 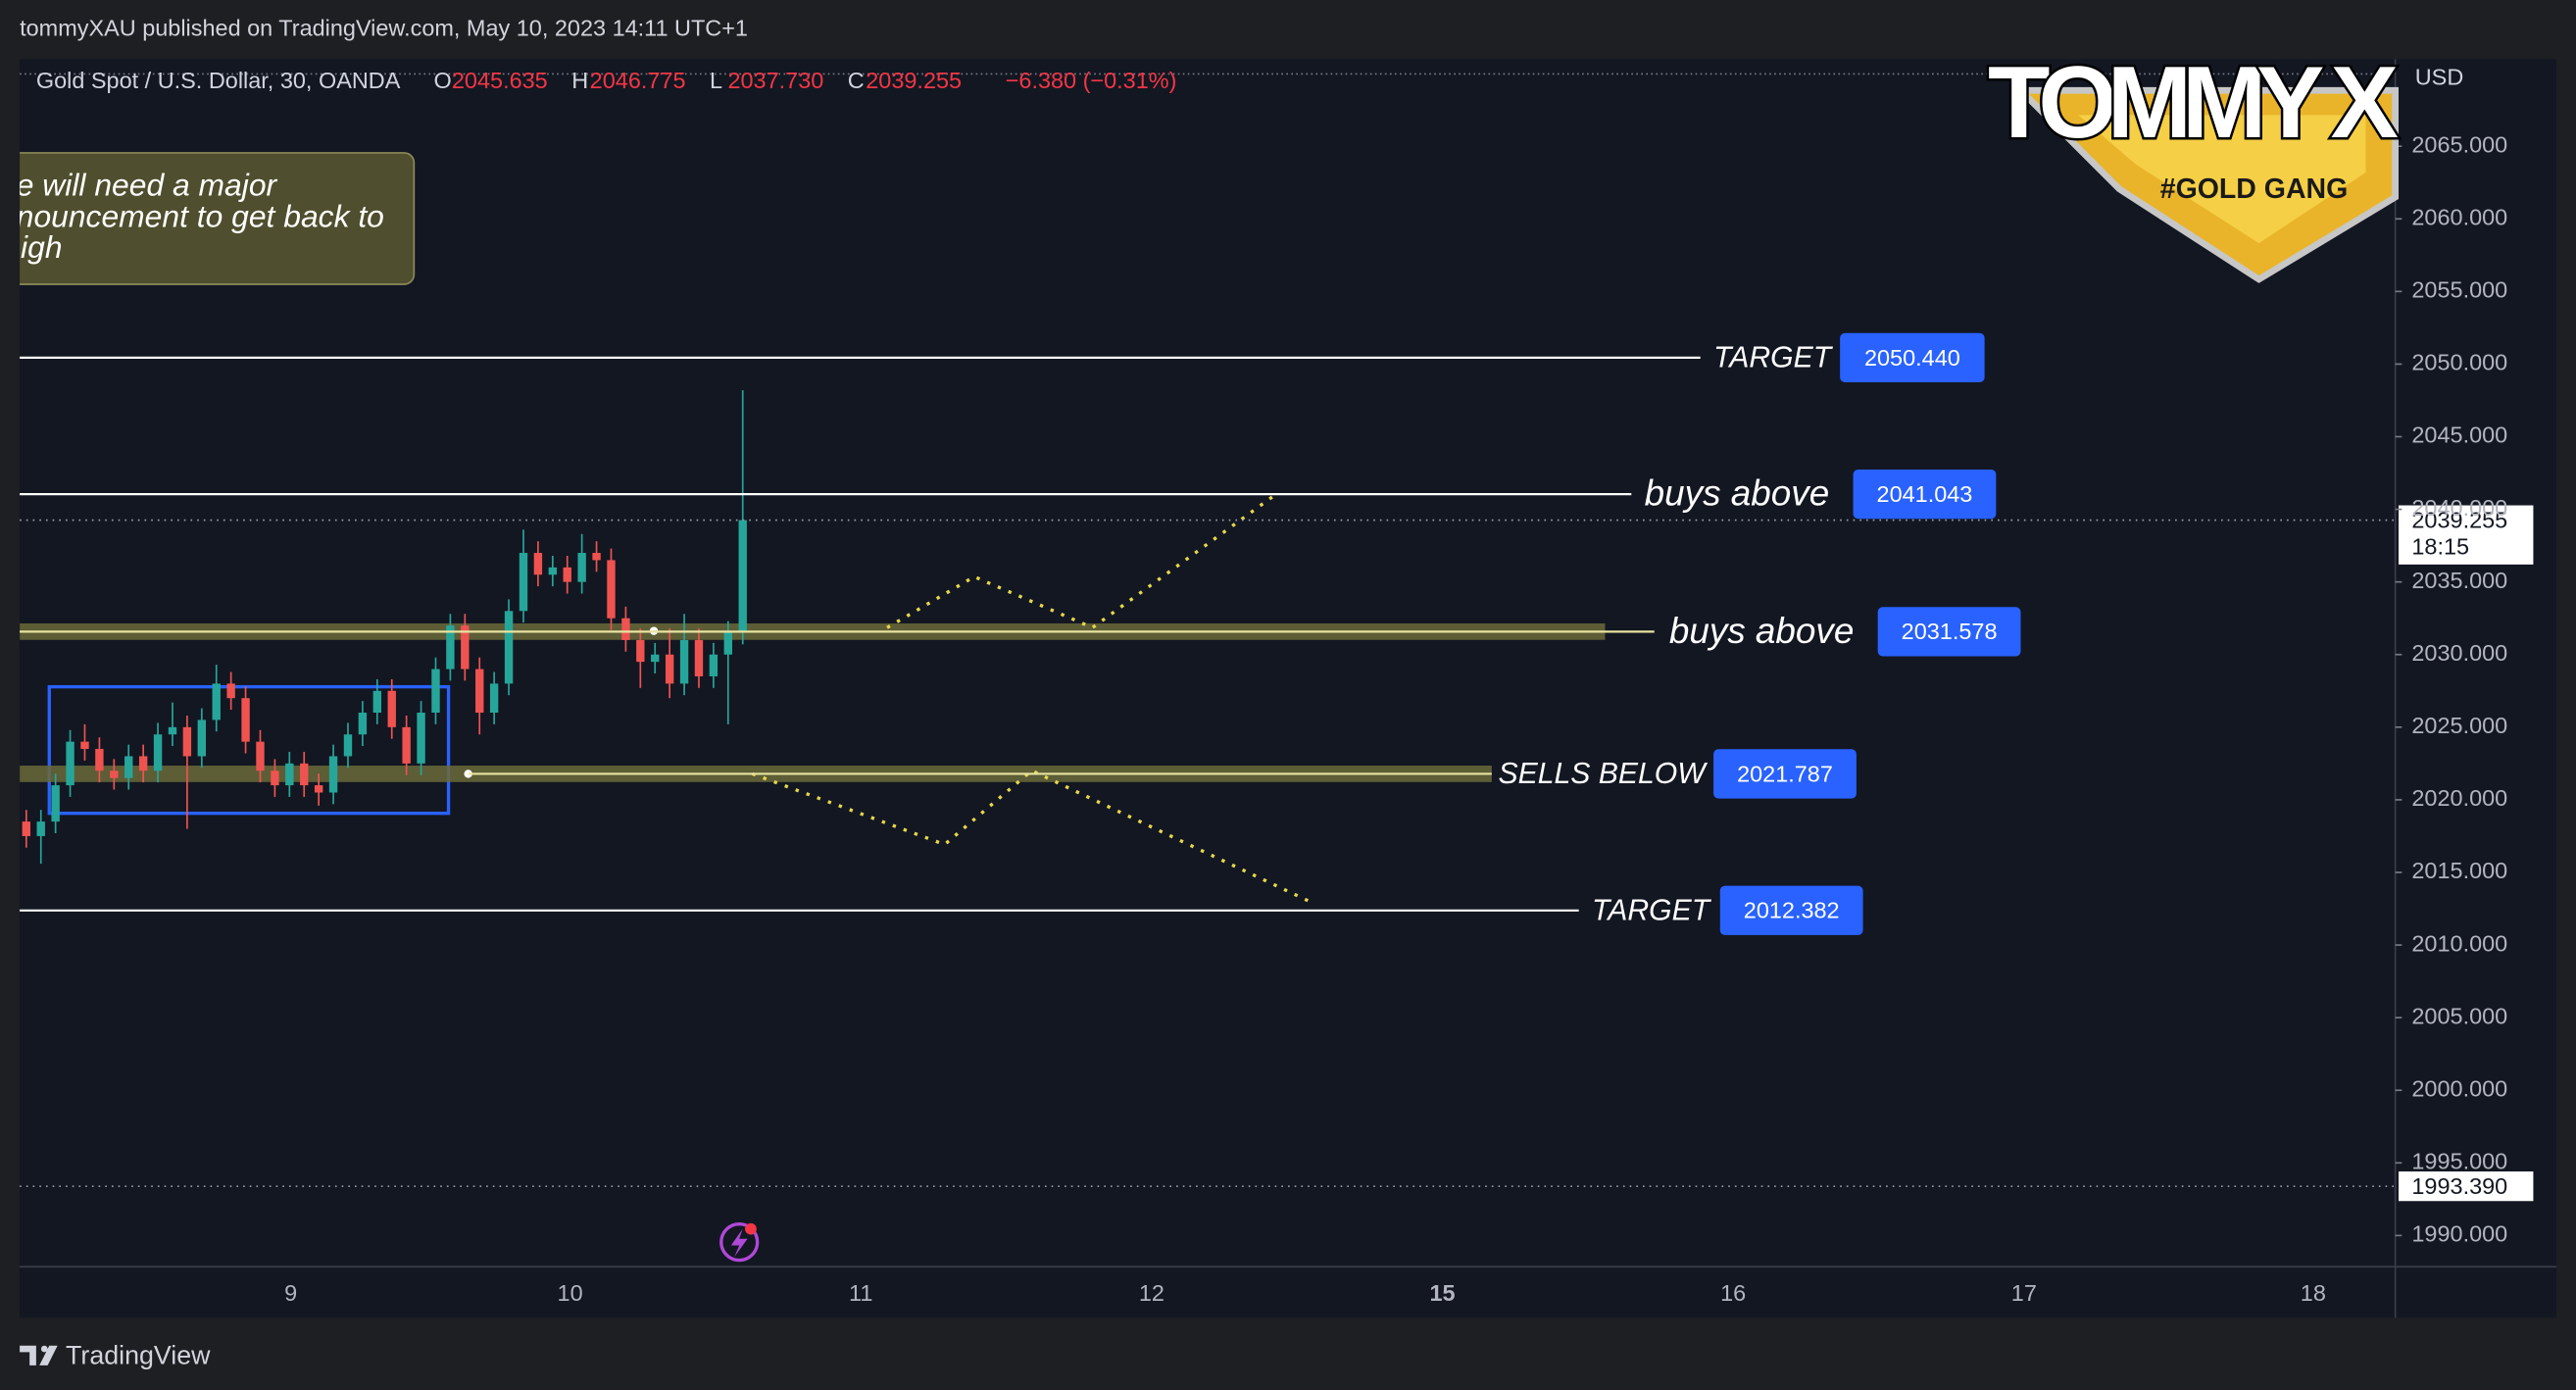 I want to click on x-tick-label: 15, so click(x=1442, y=1293).